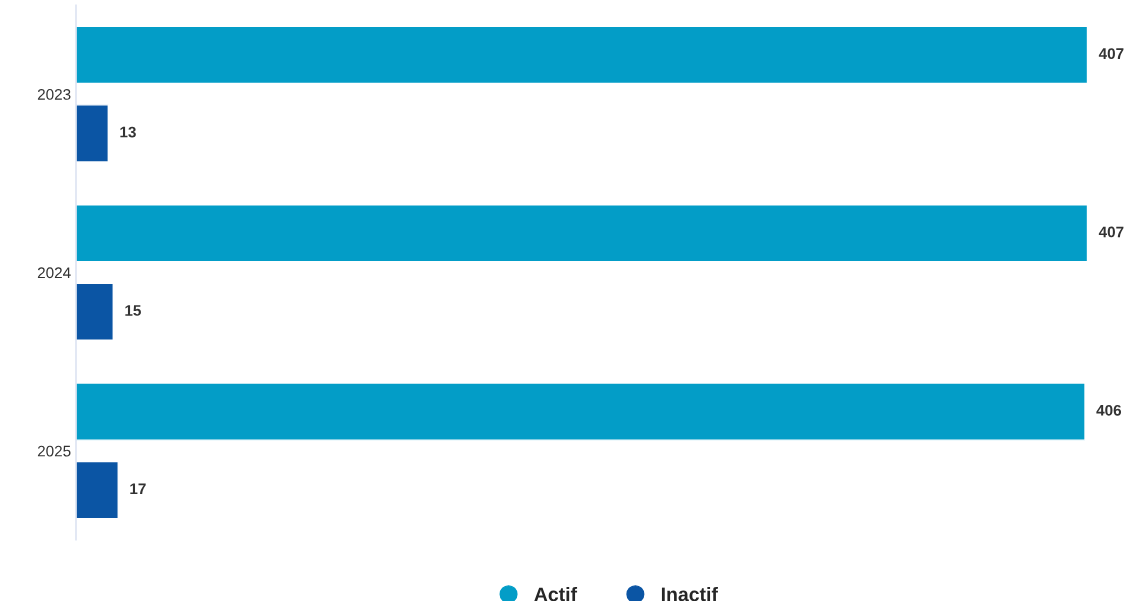 The height and width of the screenshot is (601, 1131). What do you see at coordinates (133, 310) in the screenshot?
I see `data-label: 15` at bounding box center [133, 310].